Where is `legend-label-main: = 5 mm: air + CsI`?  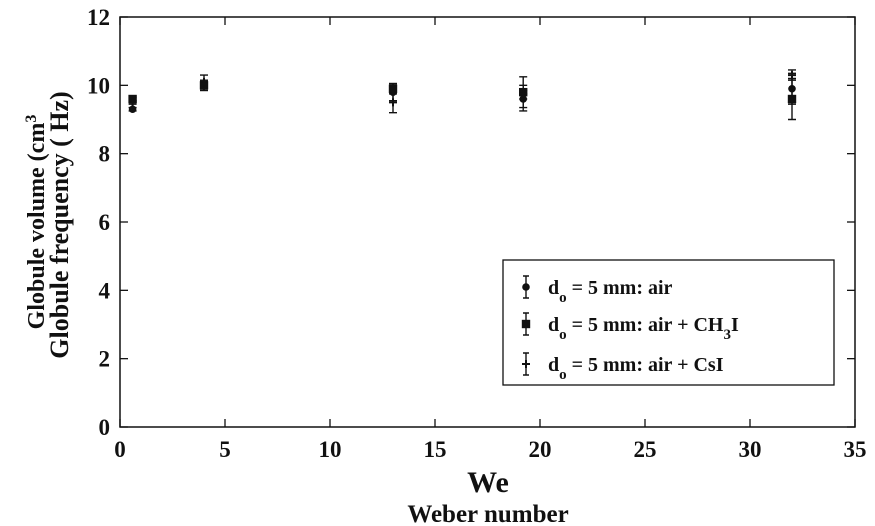
legend-label-main: = 5 mm: air + CsI is located at coordinates (645, 365).